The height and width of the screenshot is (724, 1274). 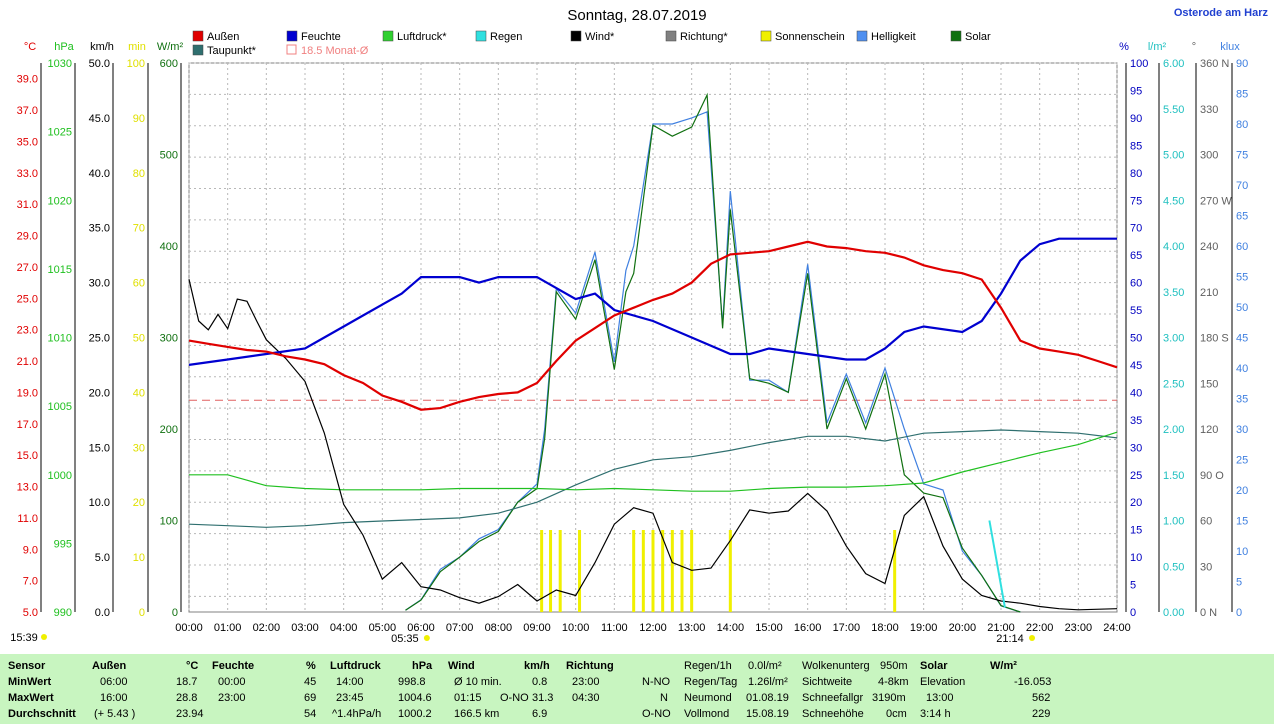 What do you see at coordinates (894, 666) in the screenshot?
I see `wolken-value-unterg: 950m` at bounding box center [894, 666].